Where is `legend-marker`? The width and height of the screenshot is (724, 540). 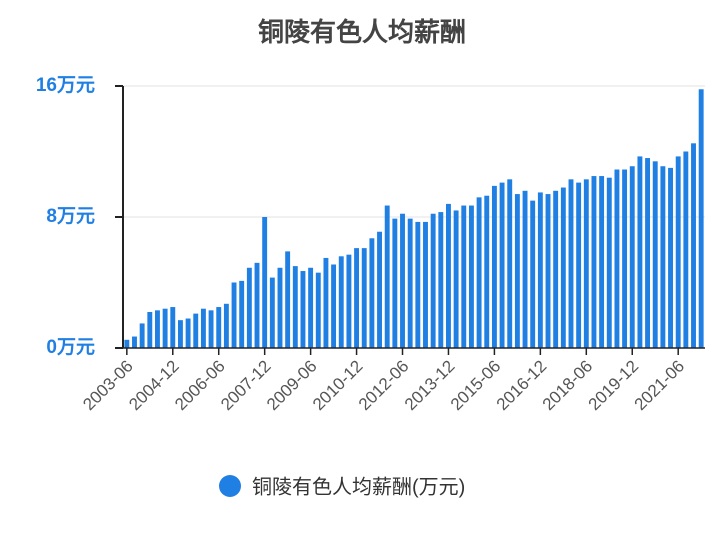 legend-marker is located at coordinates (230, 486).